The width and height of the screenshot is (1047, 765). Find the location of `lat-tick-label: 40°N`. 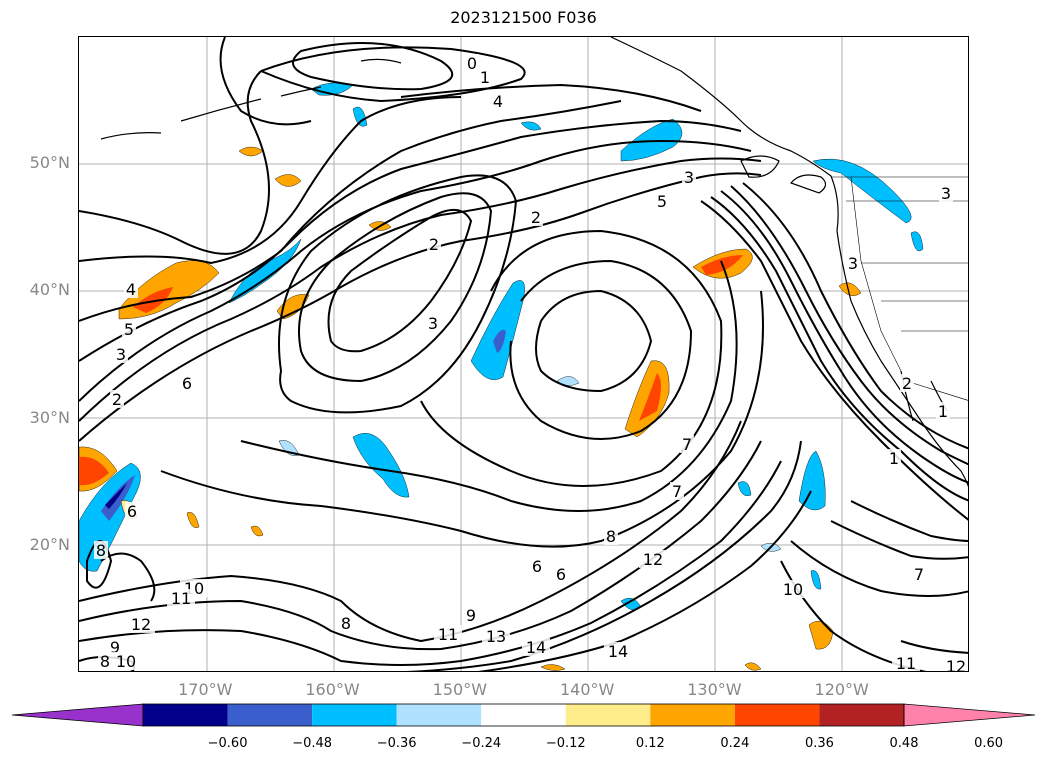

lat-tick-label: 40°N is located at coordinates (49, 290).